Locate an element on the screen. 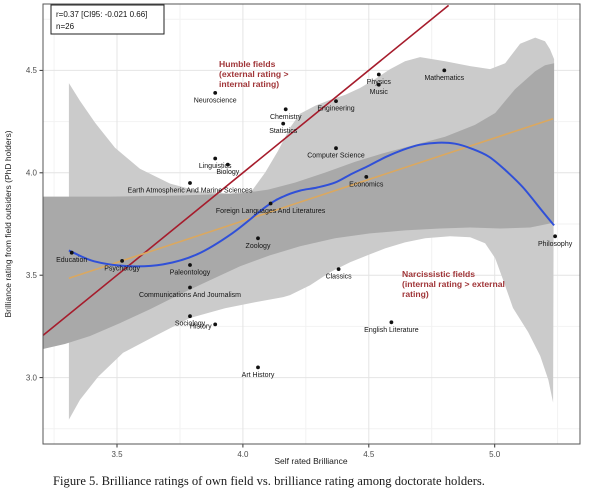 The width and height of the screenshot is (611, 500). field-label: Psychology is located at coordinates (122, 268).